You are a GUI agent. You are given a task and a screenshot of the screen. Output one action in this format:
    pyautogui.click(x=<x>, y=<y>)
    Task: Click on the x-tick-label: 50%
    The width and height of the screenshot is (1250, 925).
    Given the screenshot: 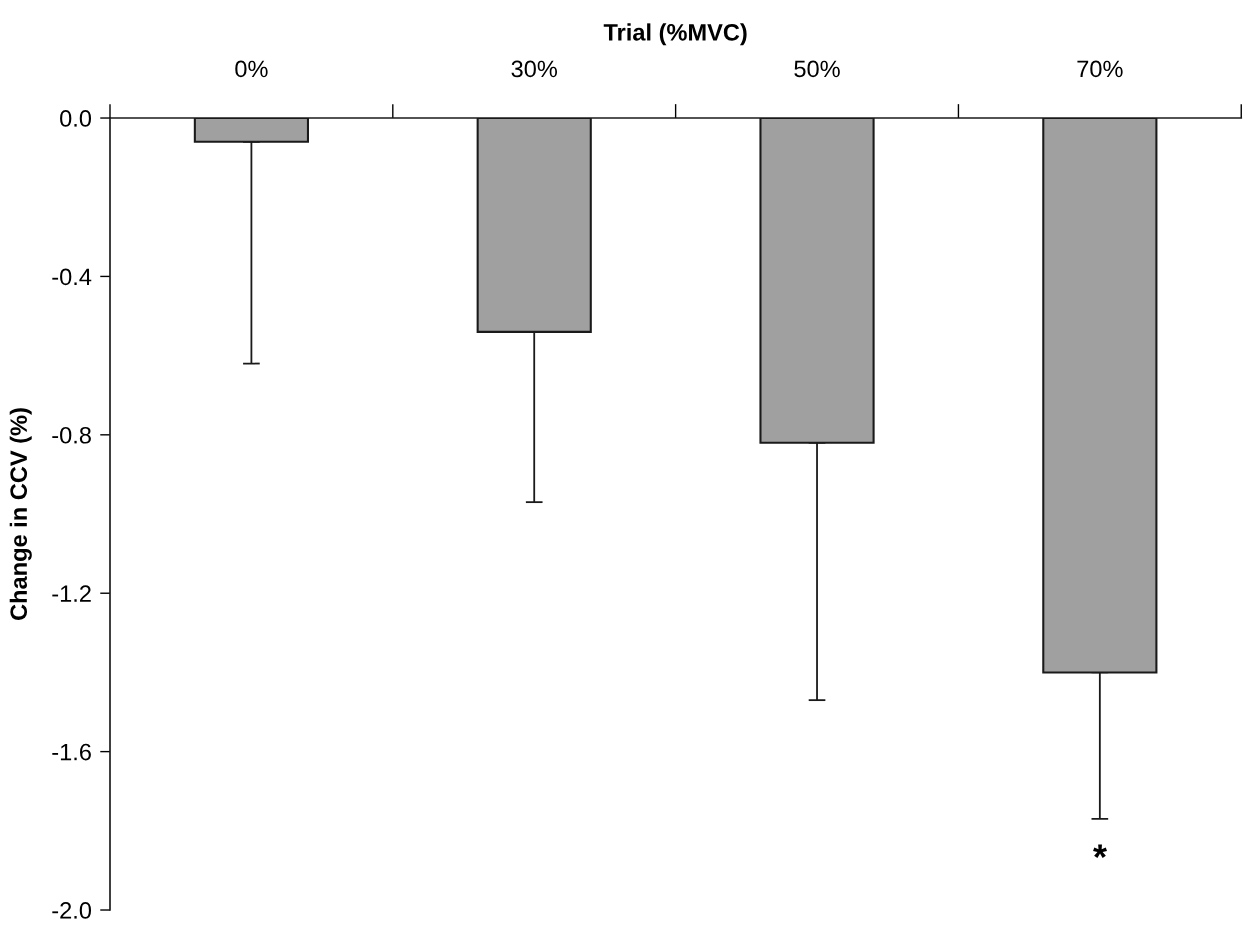 What is the action you would take?
    pyautogui.click(x=817, y=69)
    